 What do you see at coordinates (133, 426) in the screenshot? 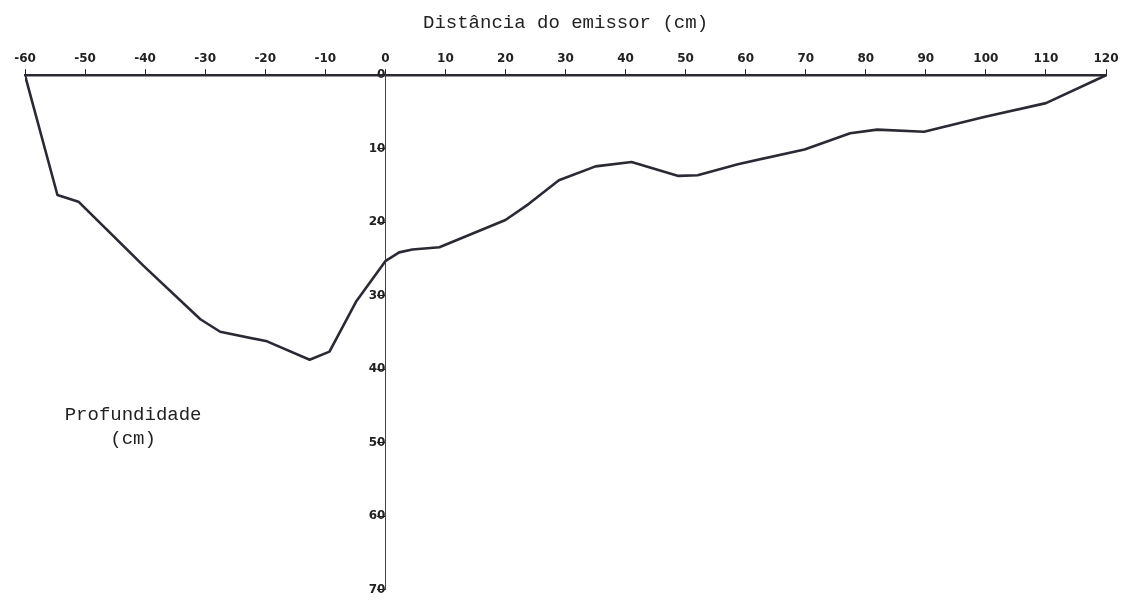
I see `y-axis-title: Profundidade (cm)` at bounding box center [133, 426].